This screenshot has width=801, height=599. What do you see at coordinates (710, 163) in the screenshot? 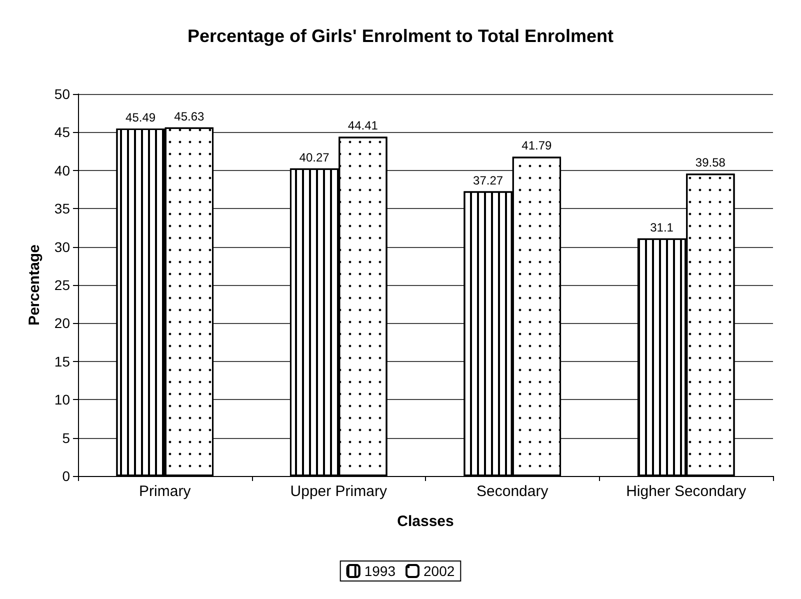
I see `data-label: 39.58` at bounding box center [710, 163].